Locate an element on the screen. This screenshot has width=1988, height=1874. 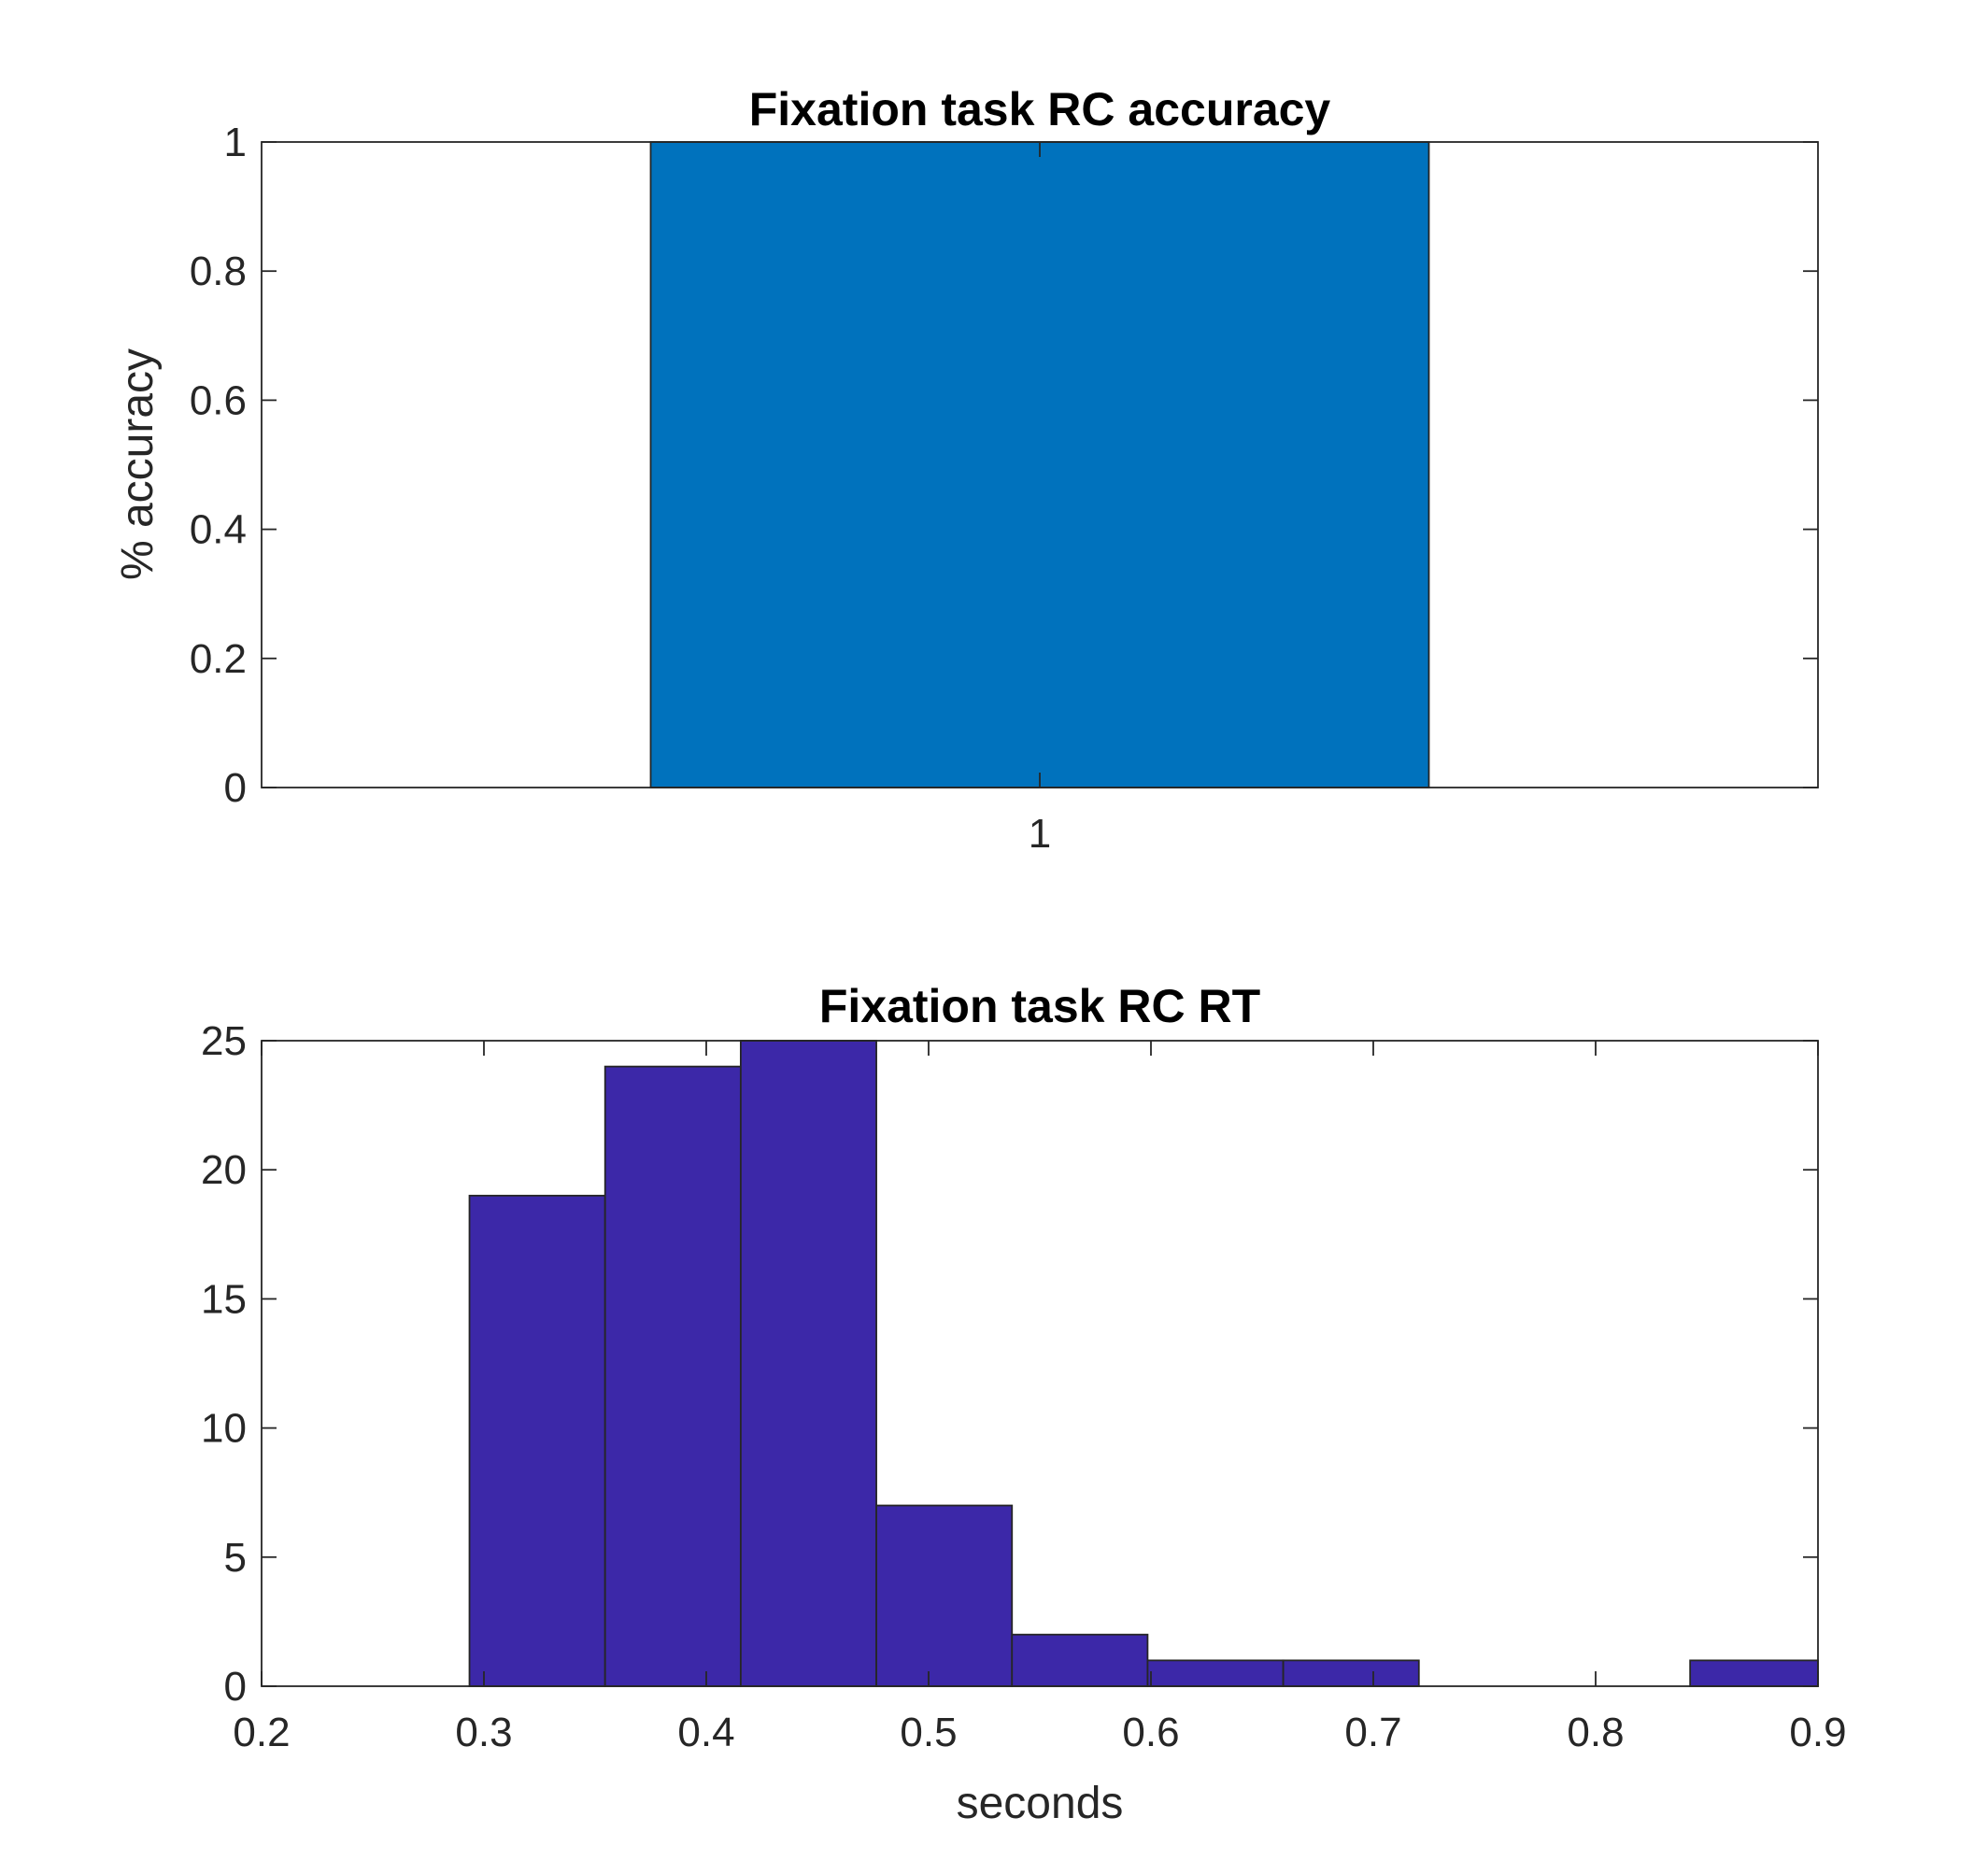
accuracy-bars is located at coordinates (1039, 465).